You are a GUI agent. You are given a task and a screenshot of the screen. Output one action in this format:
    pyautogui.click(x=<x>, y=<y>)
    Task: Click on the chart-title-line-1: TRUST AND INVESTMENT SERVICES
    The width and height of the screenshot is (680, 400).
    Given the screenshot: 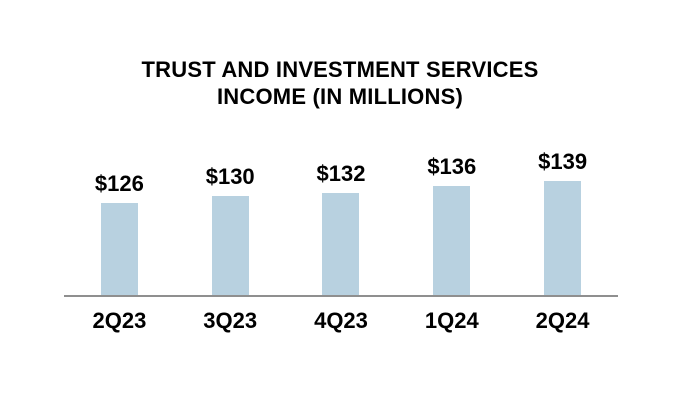 What is the action you would take?
    pyautogui.click(x=340, y=69)
    